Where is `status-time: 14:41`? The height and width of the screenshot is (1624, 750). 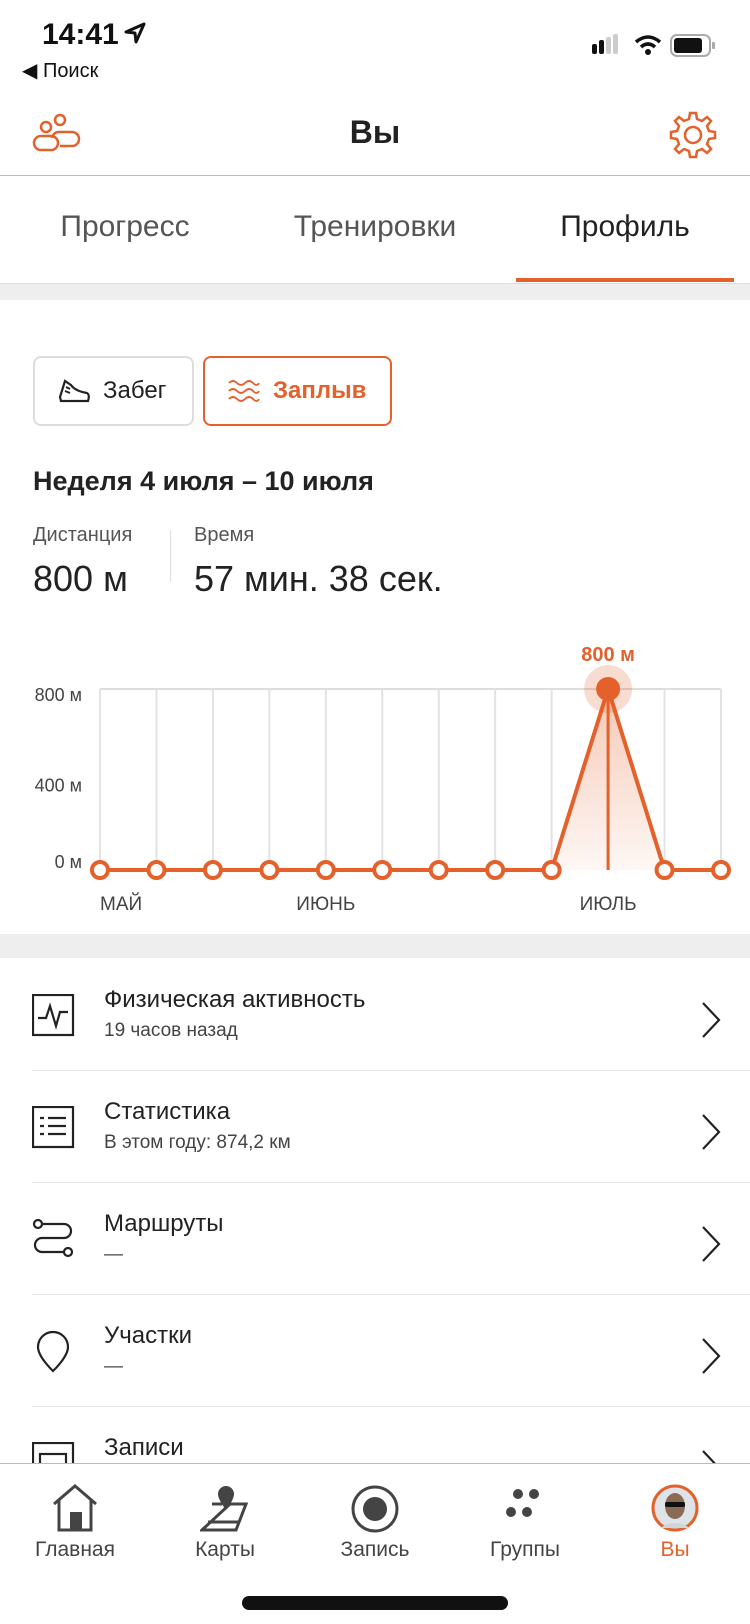
status-time: 14:41 is located at coordinates (80, 34).